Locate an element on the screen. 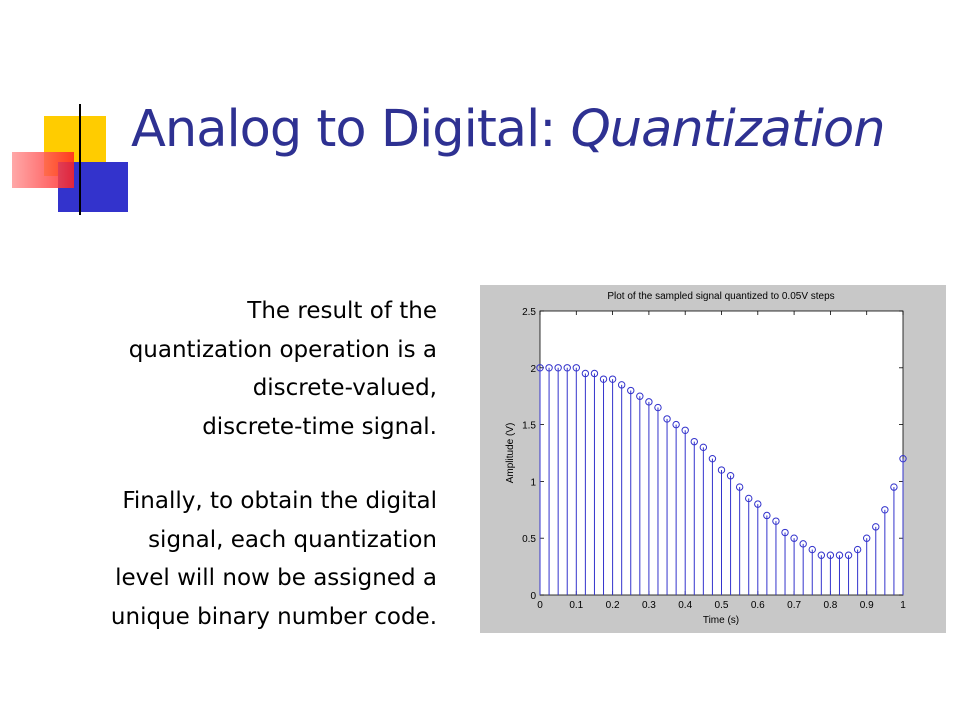 The width and height of the screenshot is (960, 720). x-tick-label: 0.7 is located at coordinates (794, 605).